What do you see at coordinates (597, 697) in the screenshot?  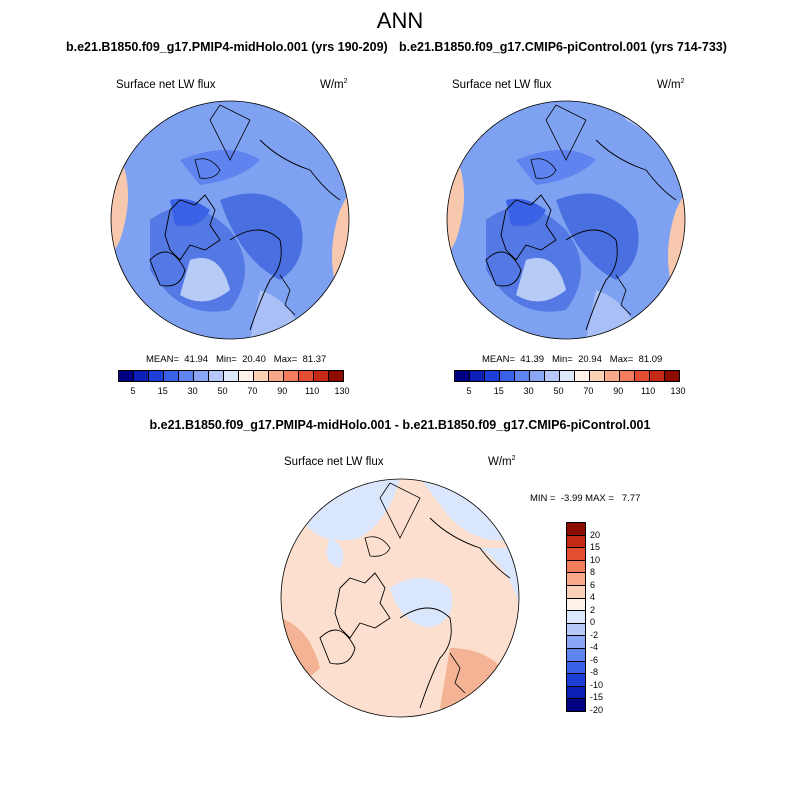 I see `colorbar-tick-label: -15` at bounding box center [597, 697].